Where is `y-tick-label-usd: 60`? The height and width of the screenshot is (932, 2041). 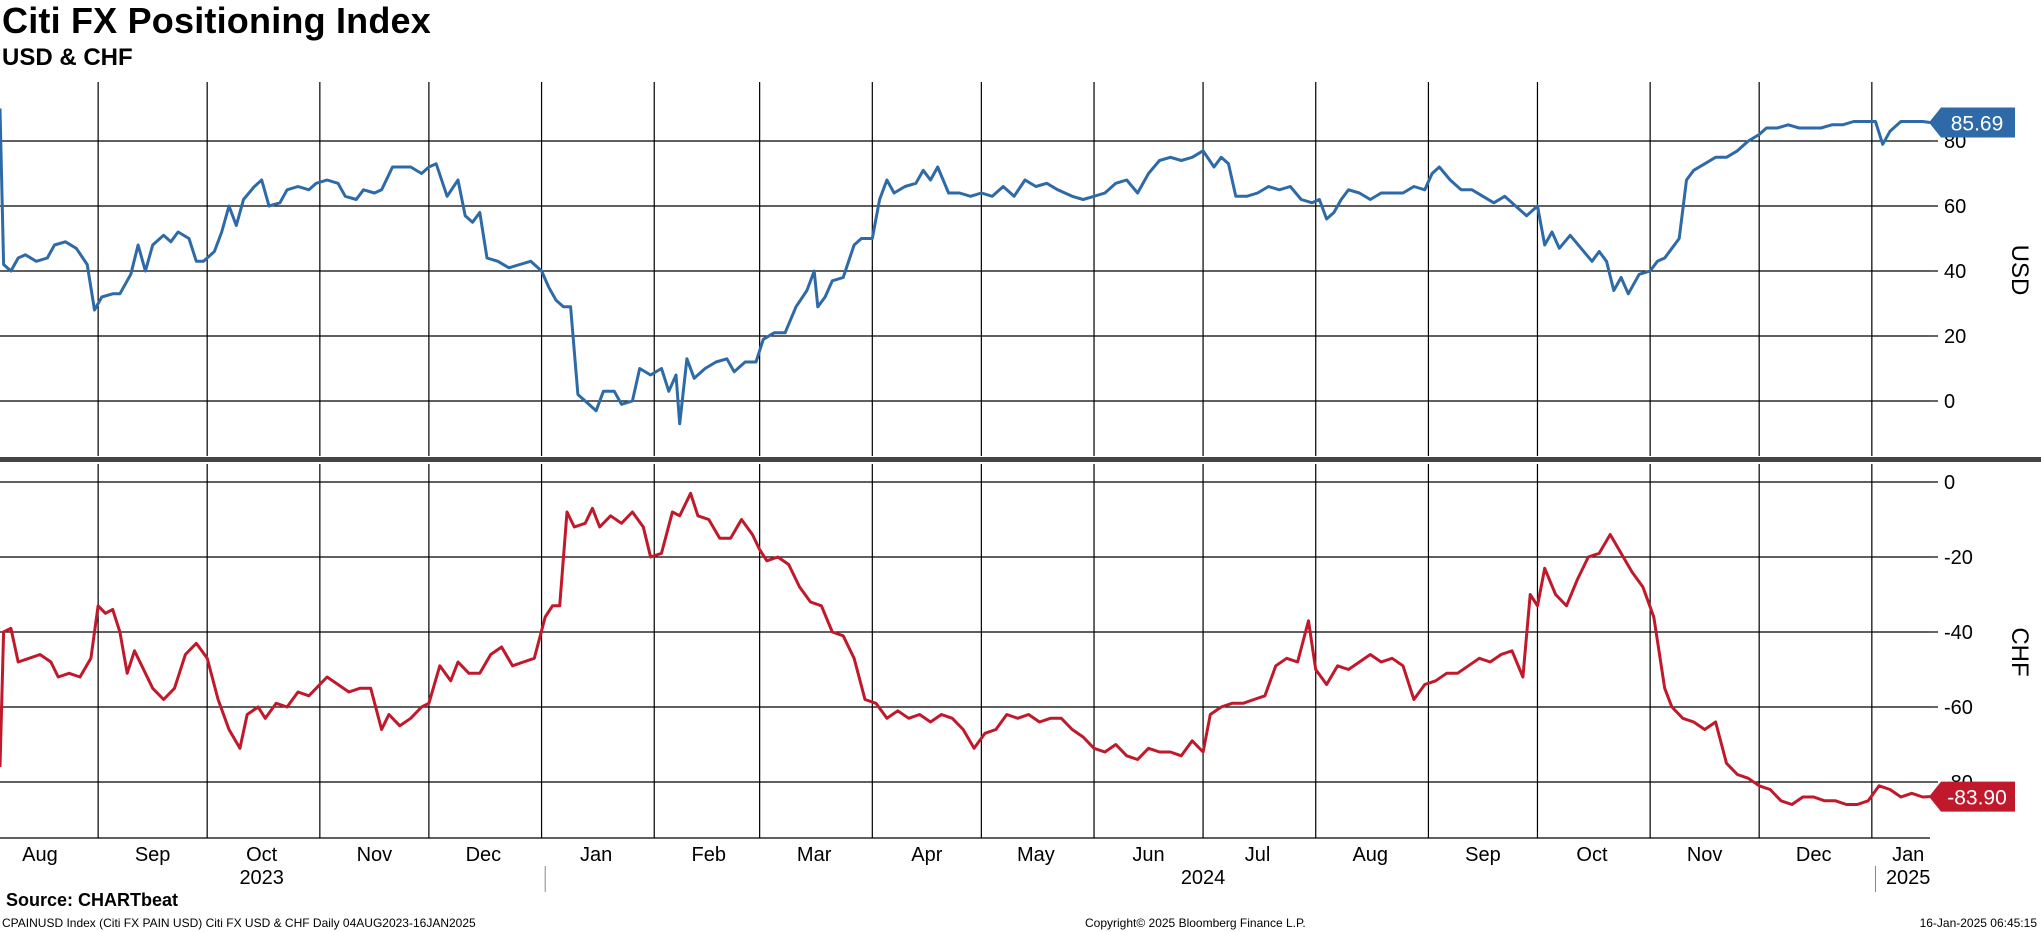
y-tick-label-usd: 60 is located at coordinates (1955, 207).